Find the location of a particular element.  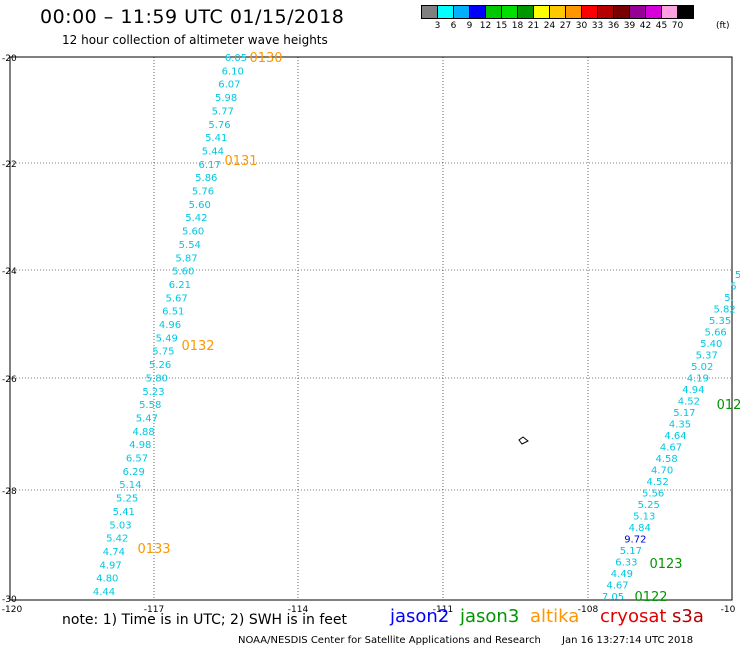

legend-label: 45 is located at coordinates (661, 26).